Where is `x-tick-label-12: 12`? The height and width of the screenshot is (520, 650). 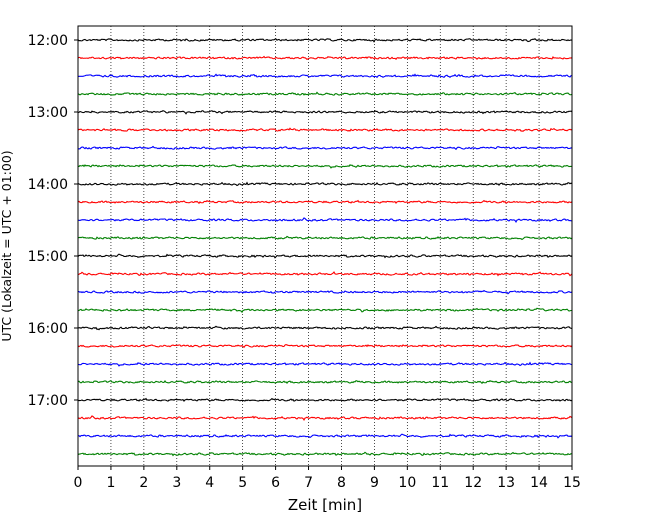 x-tick-label-12: 12 is located at coordinates (473, 483).